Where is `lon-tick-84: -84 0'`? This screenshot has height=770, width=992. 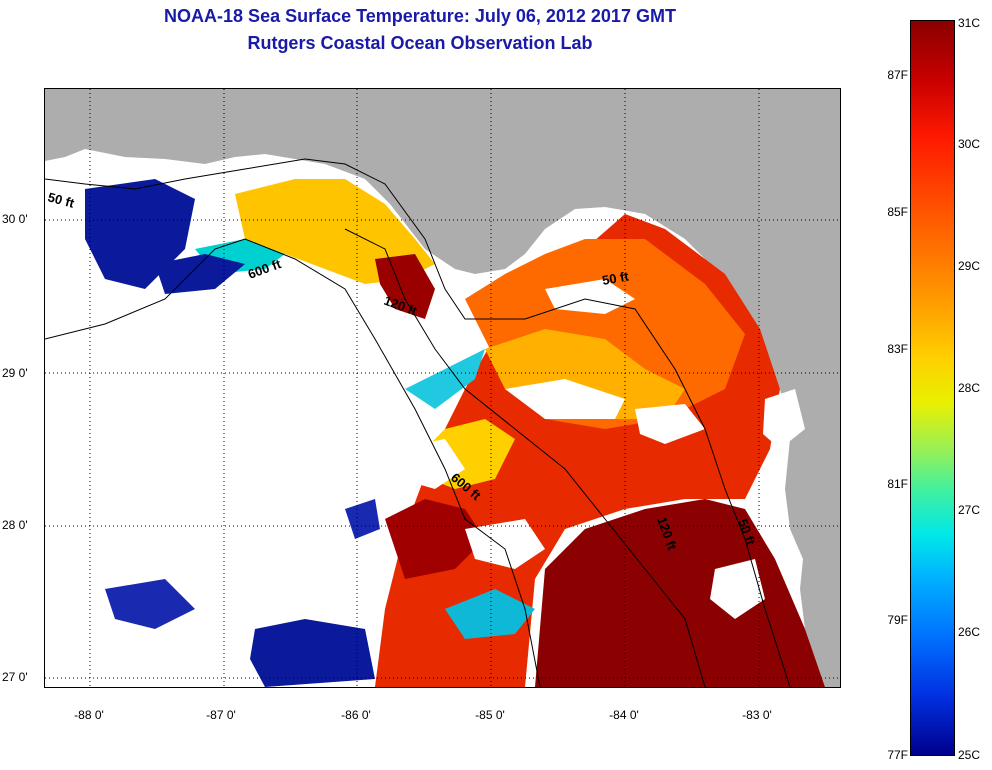
lon-tick-84: -84 0' is located at coordinates (624, 715).